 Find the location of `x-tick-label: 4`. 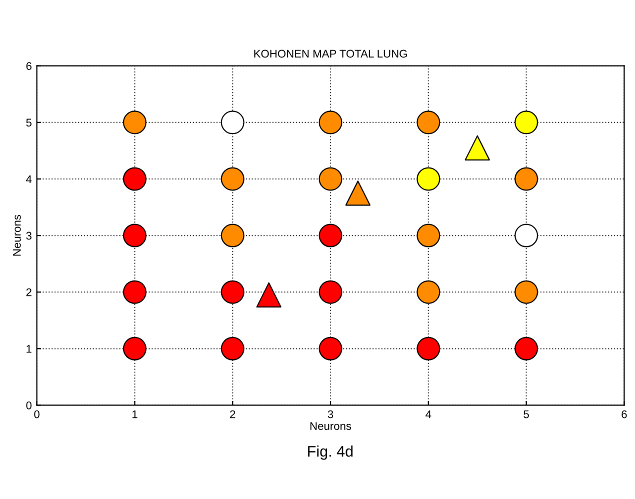

x-tick-label: 4 is located at coordinates (429, 414).